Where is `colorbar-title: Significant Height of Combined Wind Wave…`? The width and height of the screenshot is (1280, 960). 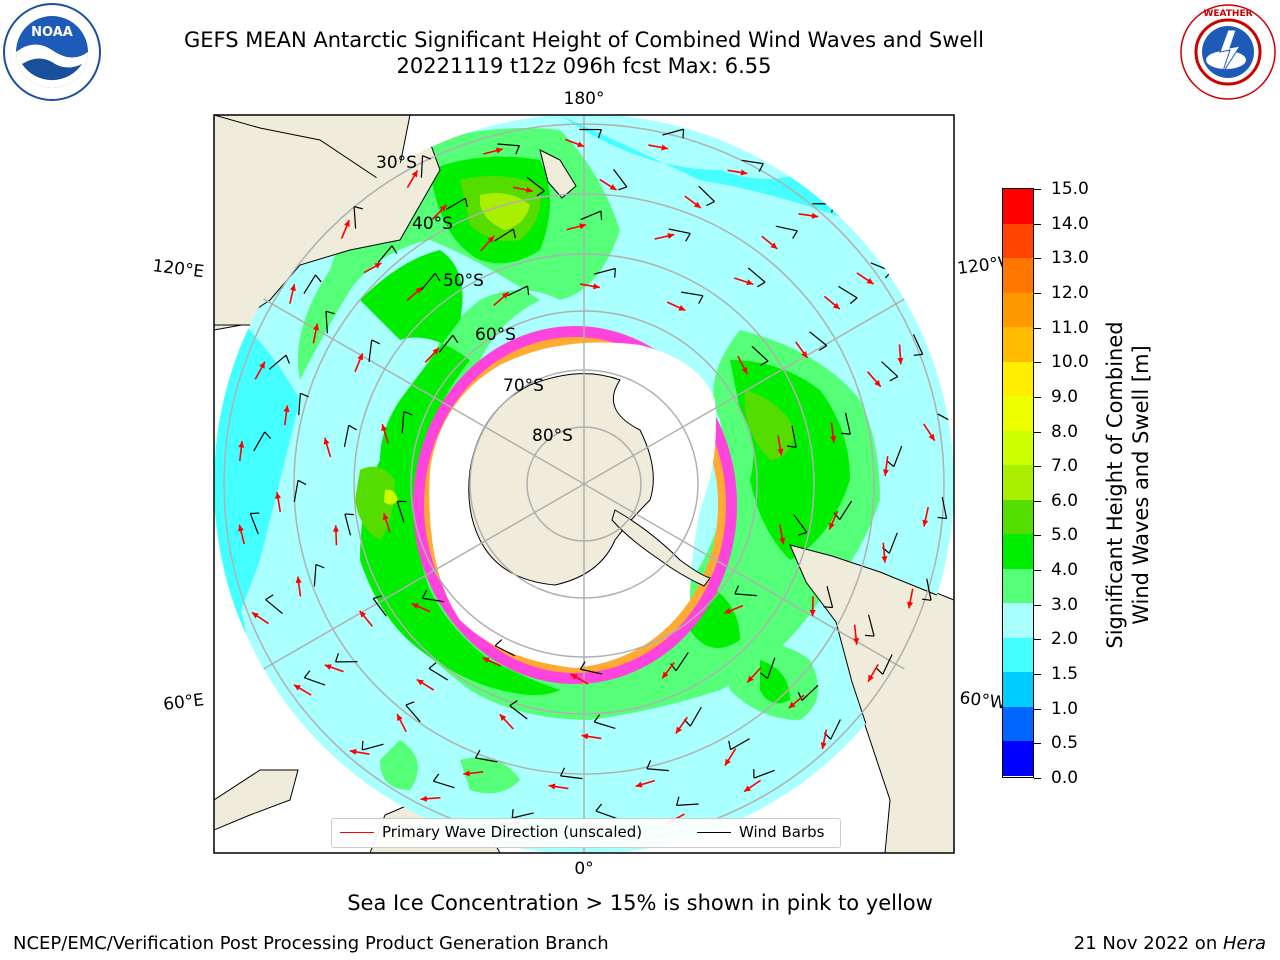
colorbar-title: Significant Height of Combined Wind Wave… is located at coordinates (1128, 485).